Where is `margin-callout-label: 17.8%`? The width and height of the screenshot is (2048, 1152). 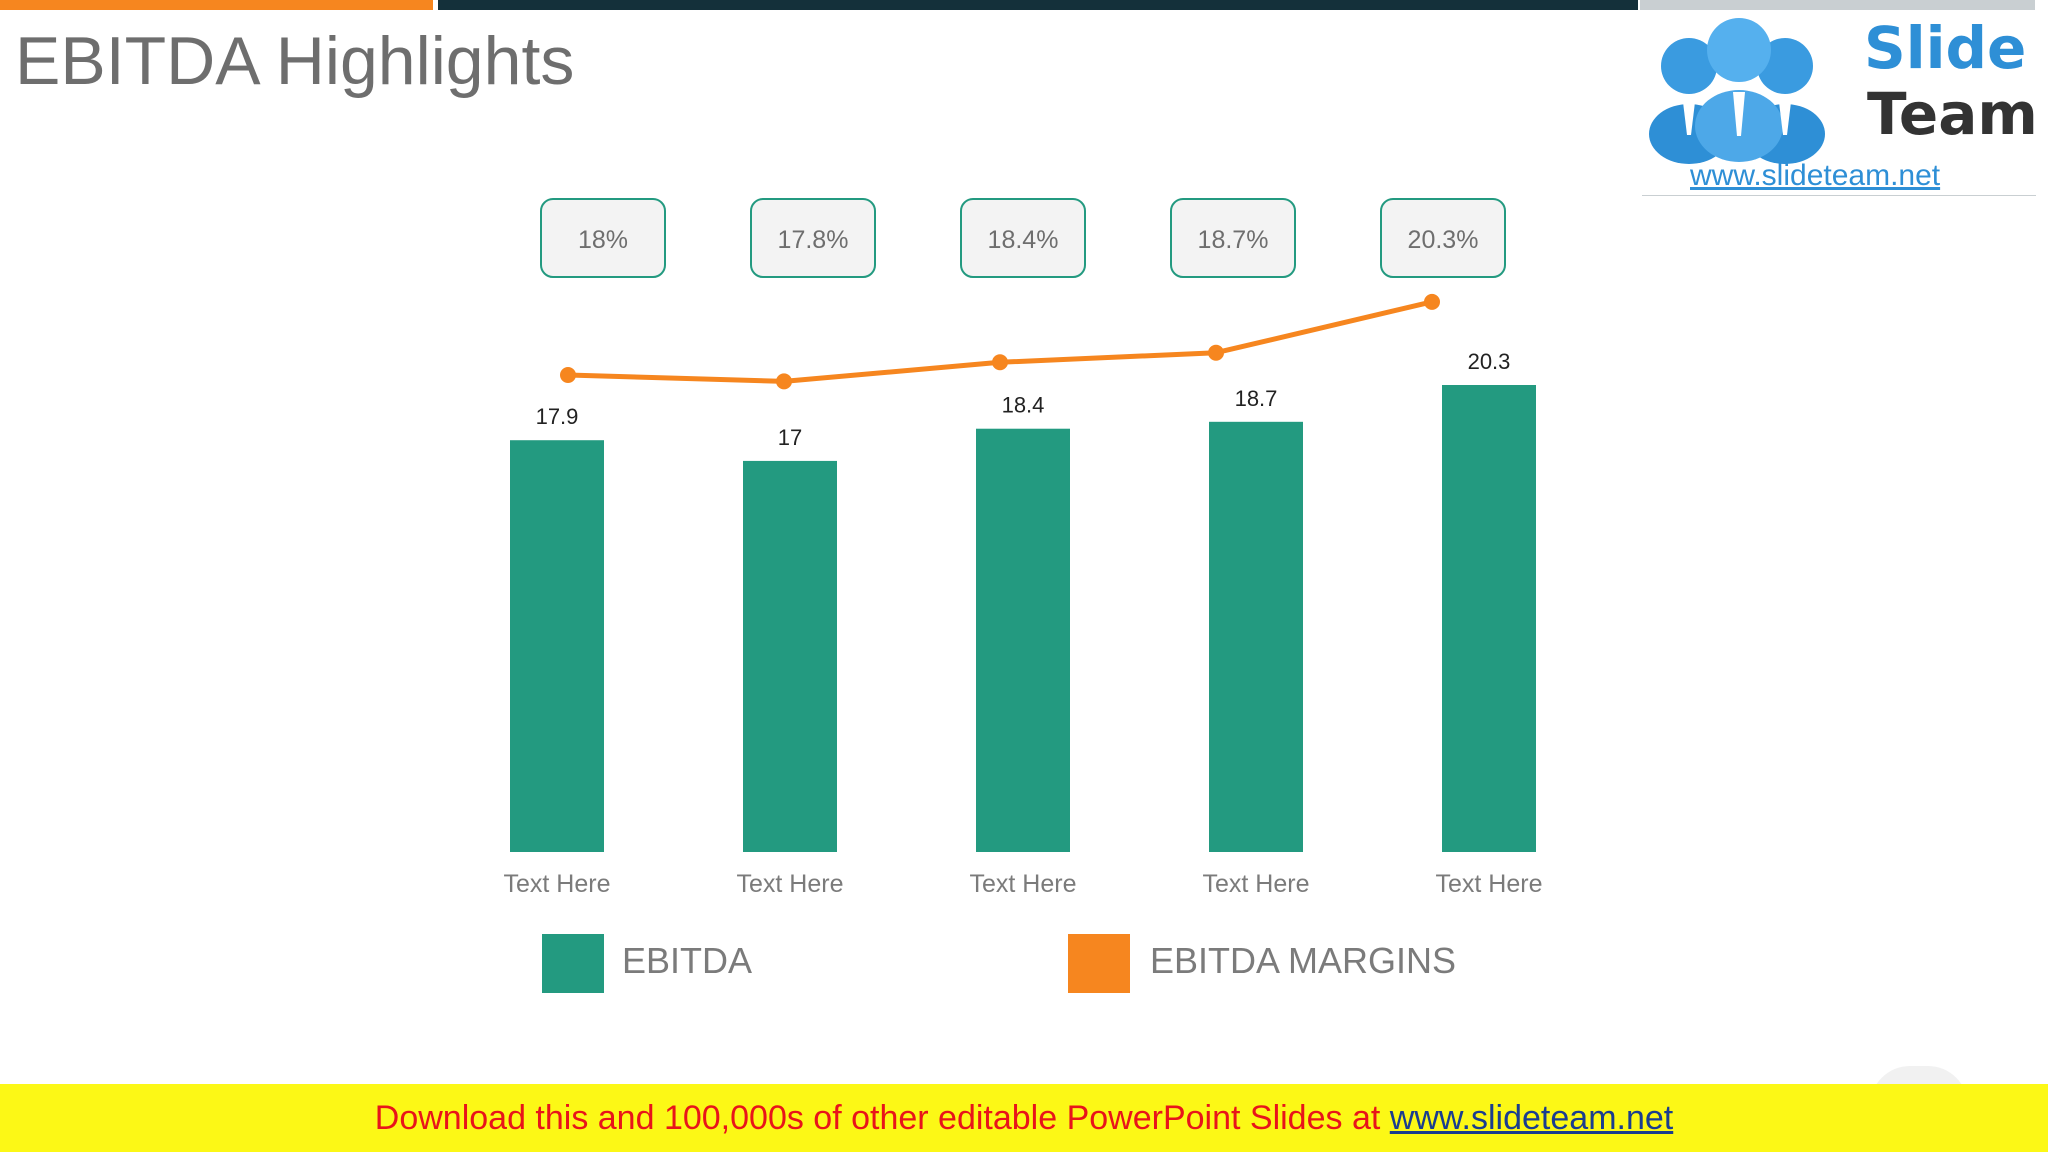 margin-callout-label: 17.8% is located at coordinates (813, 240).